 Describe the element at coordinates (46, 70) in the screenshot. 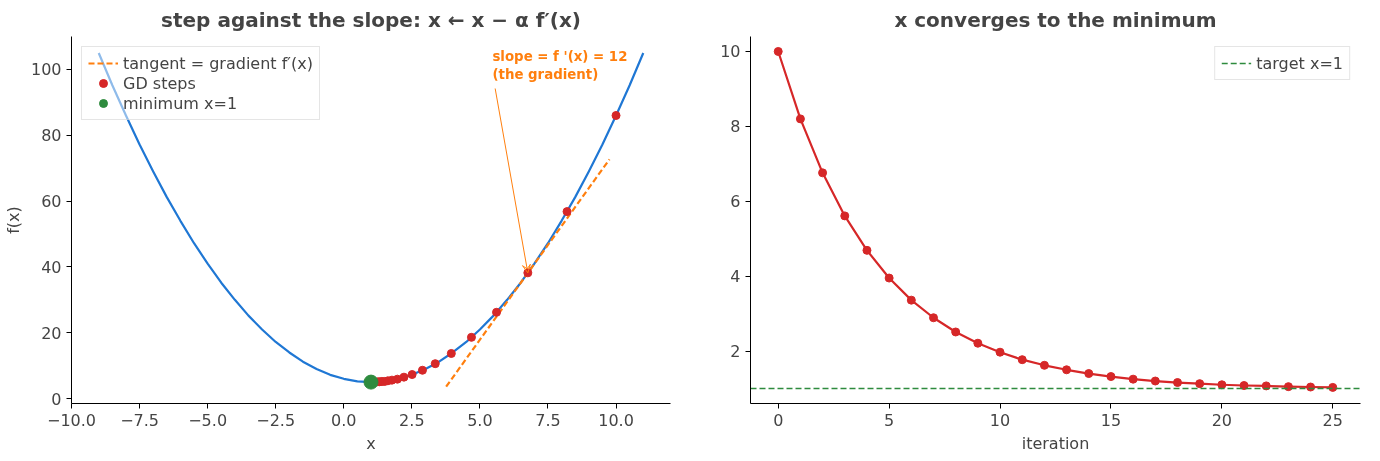

I see `y-tick-label: 100` at that location.